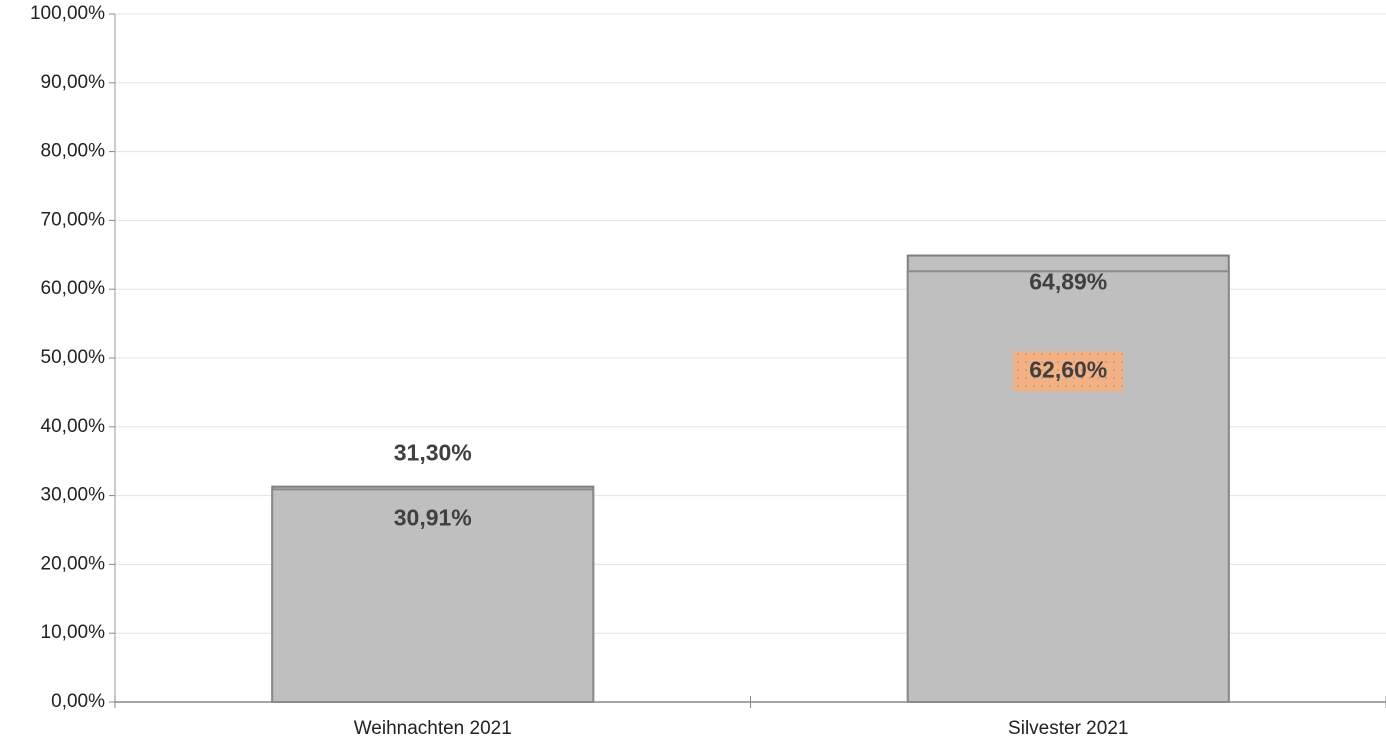 The width and height of the screenshot is (1386, 741). What do you see at coordinates (73, 426) in the screenshot?
I see `y-tick-label: 40,00%` at bounding box center [73, 426].